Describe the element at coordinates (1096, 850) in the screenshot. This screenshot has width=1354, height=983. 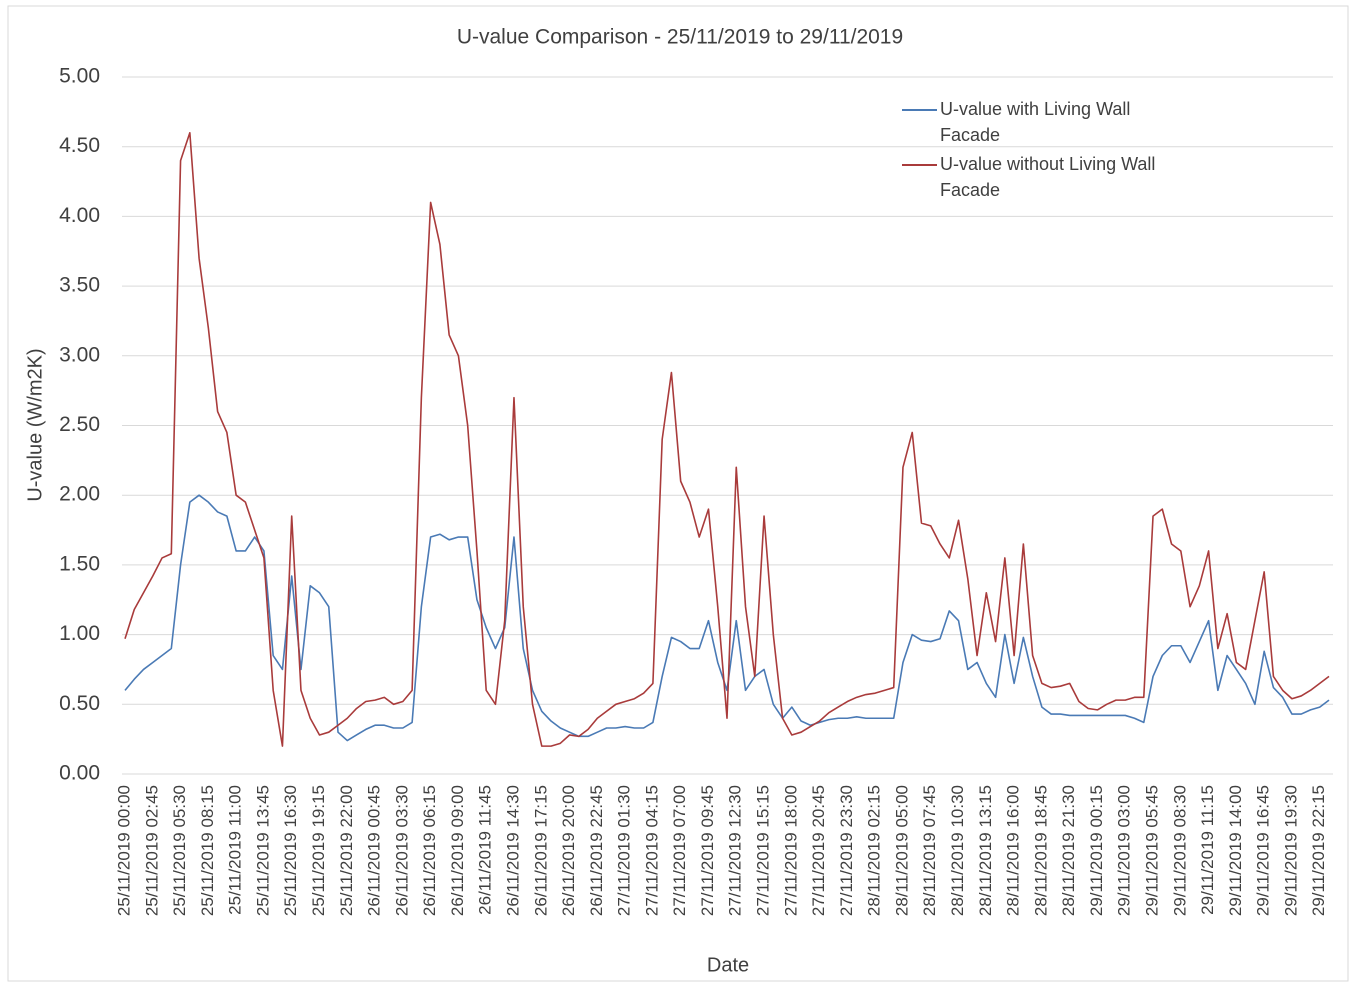
I see `x-tick-label: 29/11/2019 00:15` at that location.